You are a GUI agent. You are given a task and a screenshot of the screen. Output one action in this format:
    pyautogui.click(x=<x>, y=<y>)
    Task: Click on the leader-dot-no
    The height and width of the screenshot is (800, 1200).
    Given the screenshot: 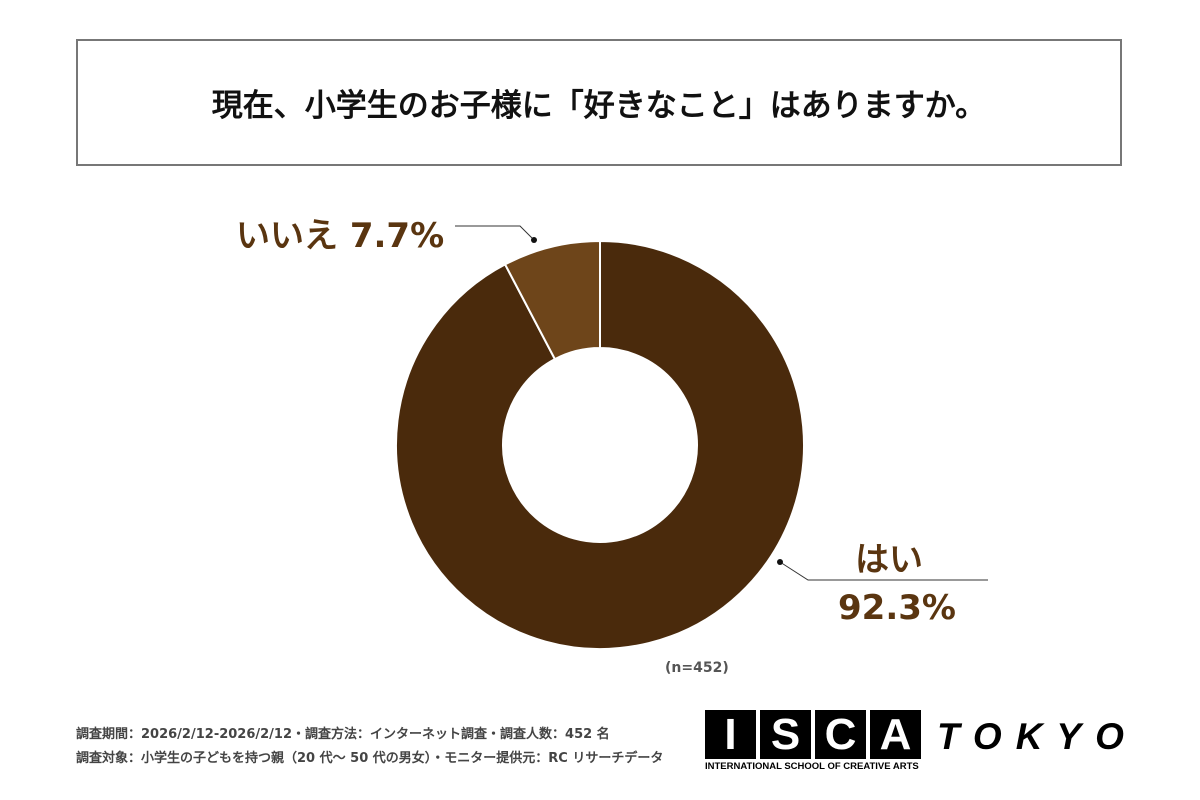 What is the action you would take?
    pyautogui.click(x=534, y=240)
    